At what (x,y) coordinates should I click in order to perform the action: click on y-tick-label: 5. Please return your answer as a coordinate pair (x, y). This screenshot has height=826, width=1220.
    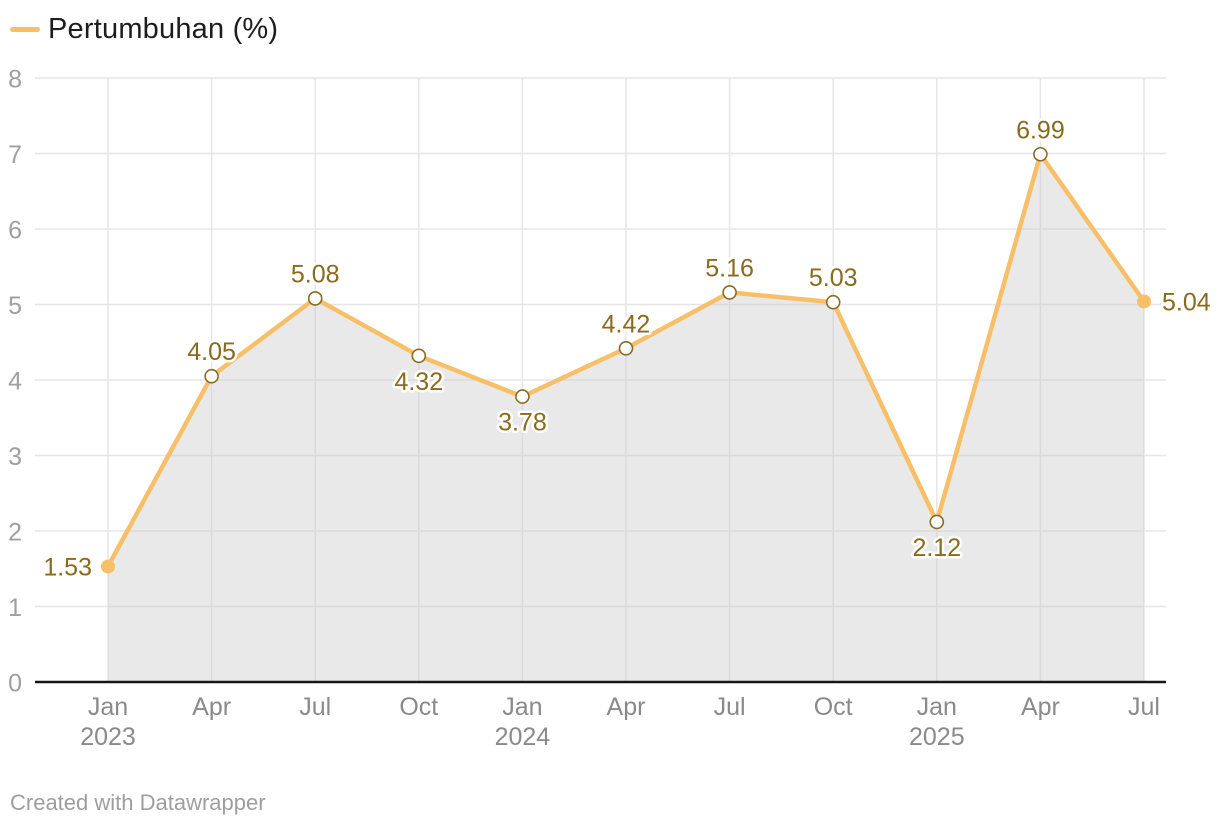
    Looking at the image, I should click on (15, 306).